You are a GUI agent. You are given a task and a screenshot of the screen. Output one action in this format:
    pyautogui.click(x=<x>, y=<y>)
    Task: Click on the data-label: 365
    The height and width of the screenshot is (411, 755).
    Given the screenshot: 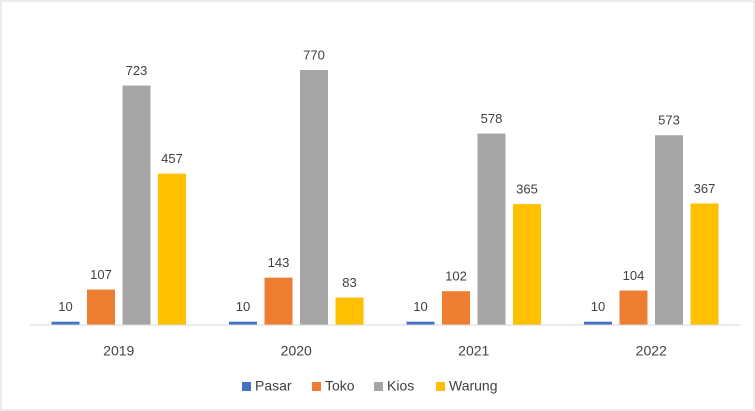 What is the action you would take?
    pyautogui.click(x=527, y=189)
    